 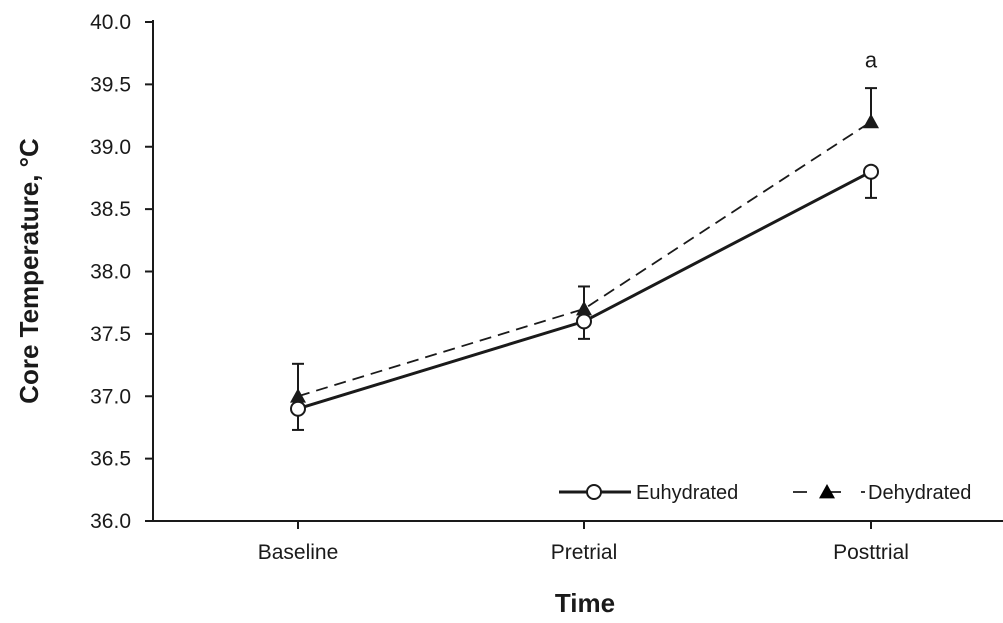 What do you see at coordinates (871, 552) in the screenshot?
I see `x-tick-label: Posttrial` at bounding box center [871, 552].